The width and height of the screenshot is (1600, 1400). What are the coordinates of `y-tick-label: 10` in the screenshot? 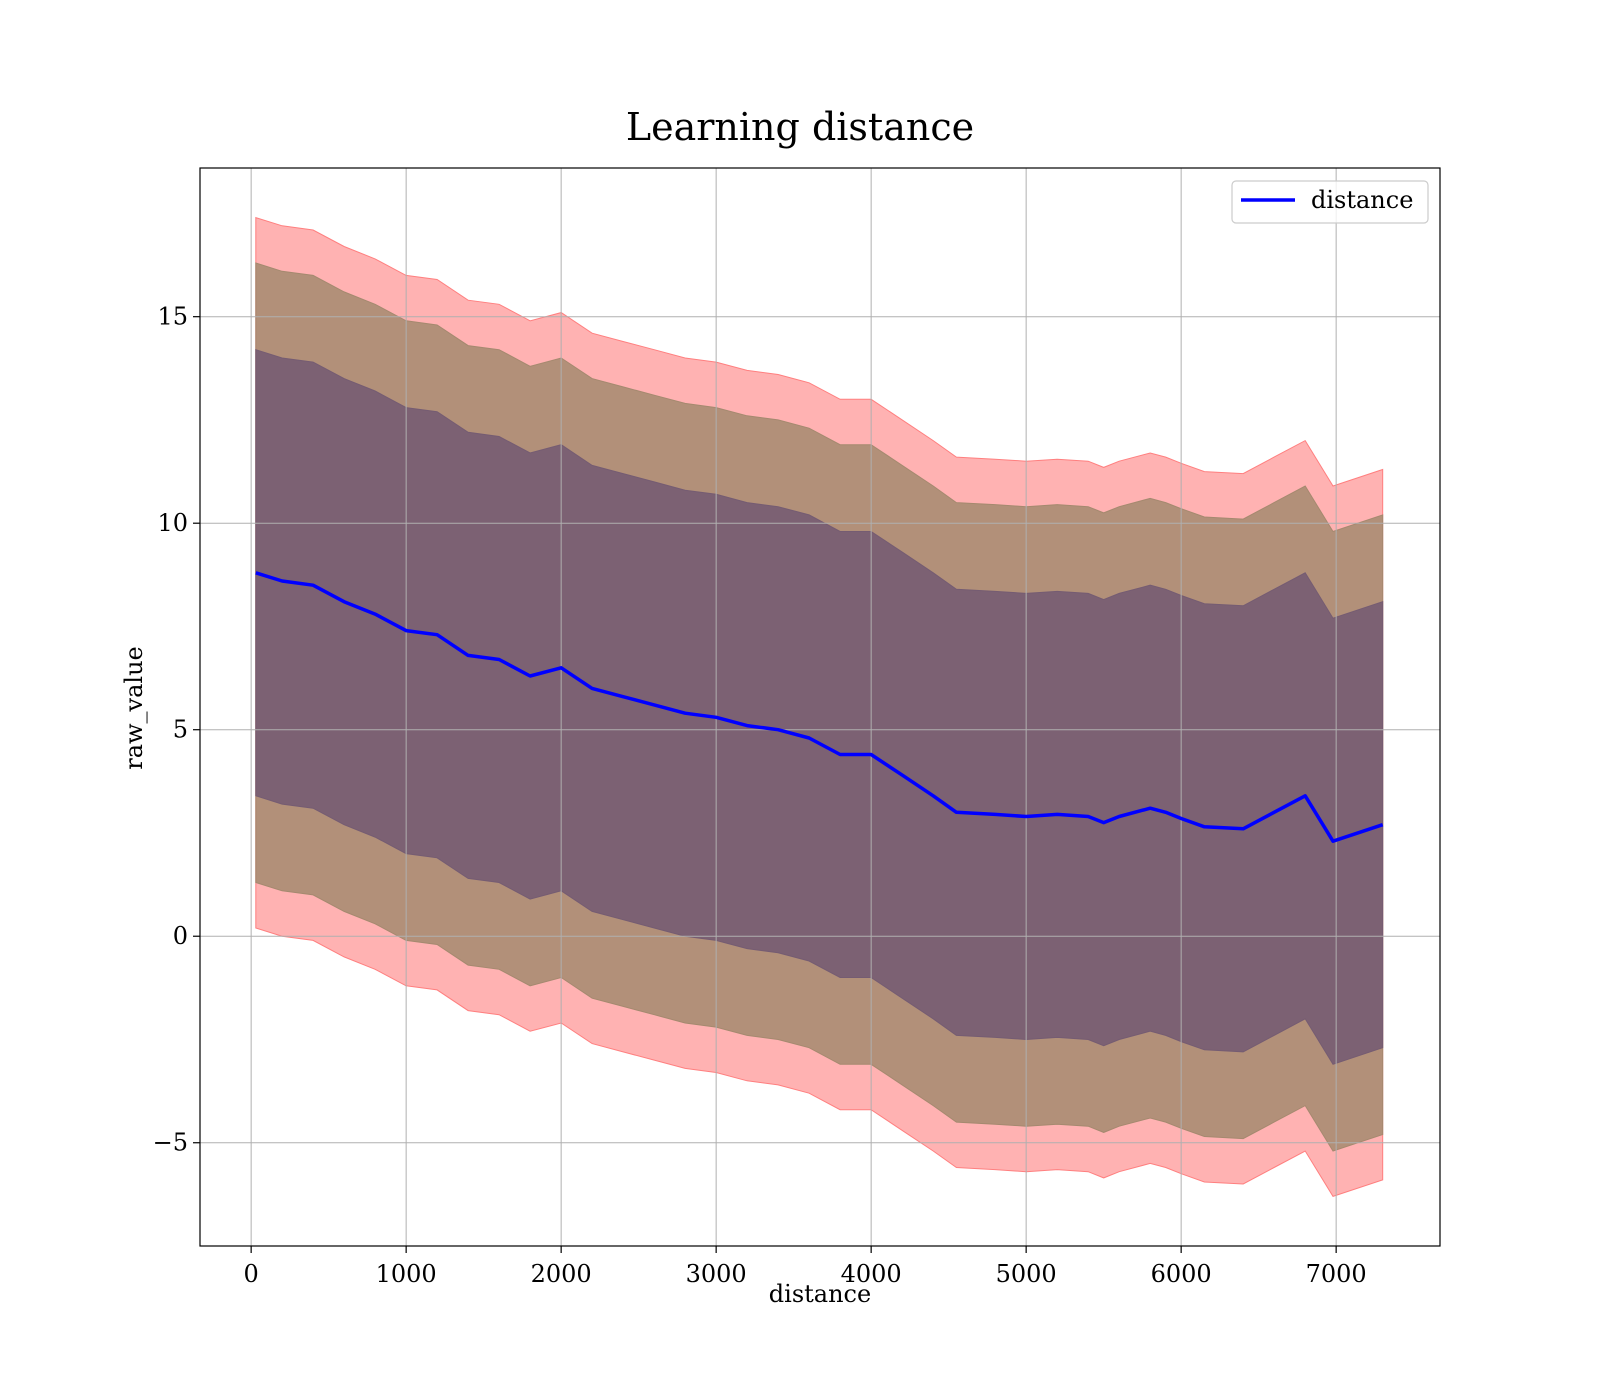 It's located at (172, 523).